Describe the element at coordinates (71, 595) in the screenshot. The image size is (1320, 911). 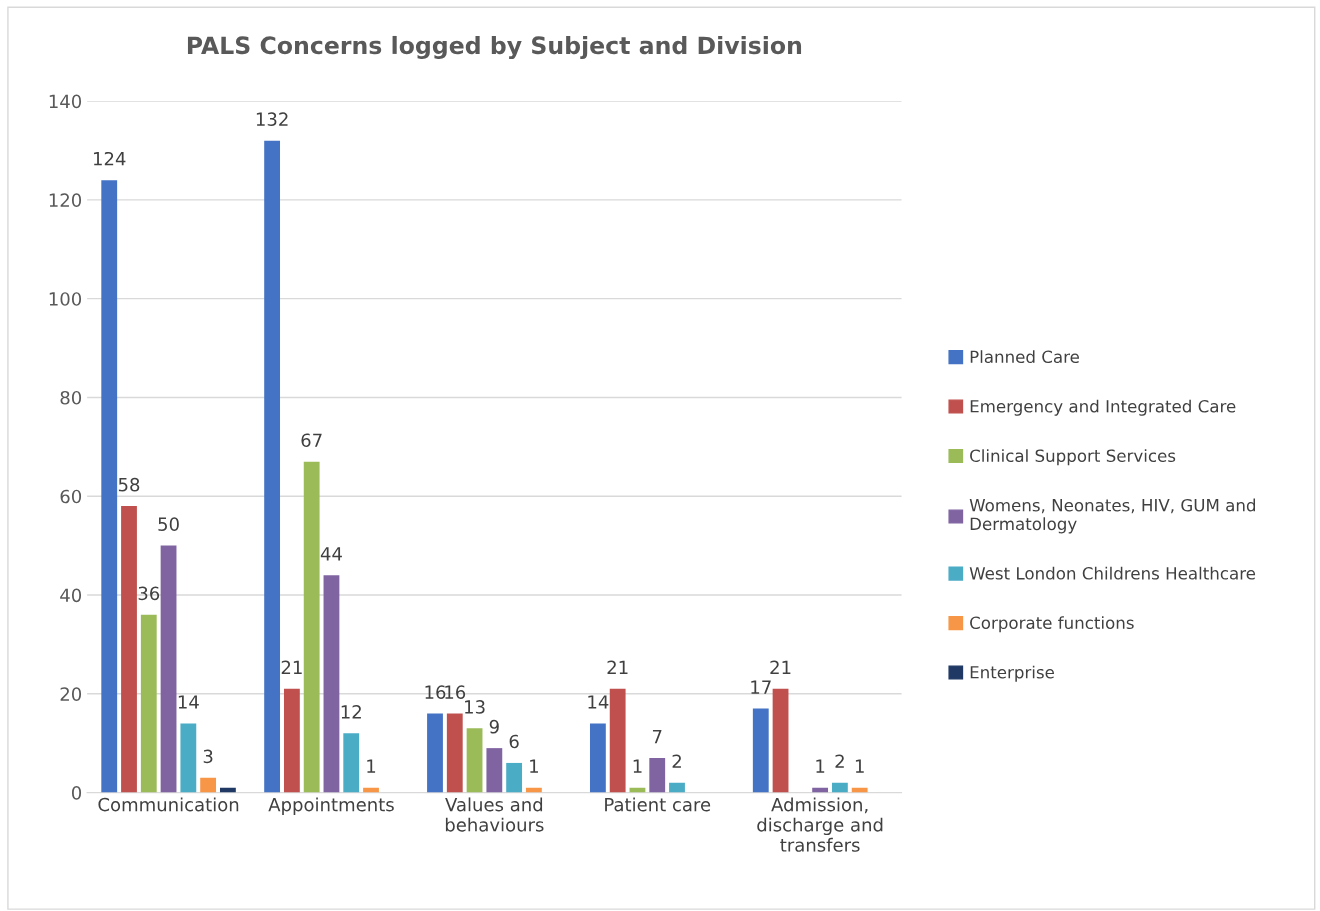
I see `y-tick-label: 40` at that location.